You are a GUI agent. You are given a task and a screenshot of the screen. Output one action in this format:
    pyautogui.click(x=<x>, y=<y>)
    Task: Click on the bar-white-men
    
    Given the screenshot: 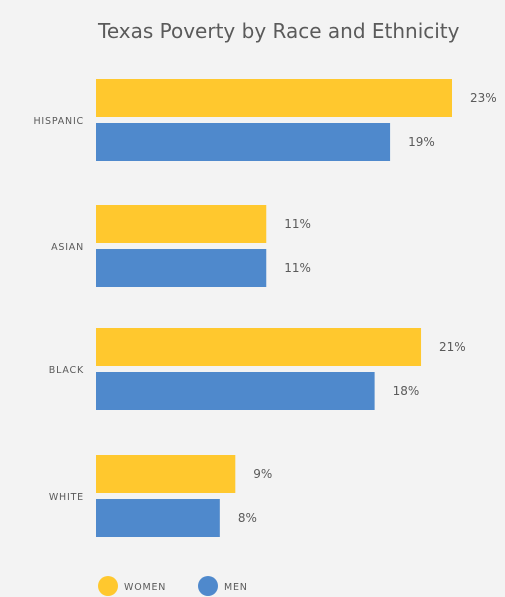 What is the action you would take?
    pyautogui.click(x=158, y=518)
    